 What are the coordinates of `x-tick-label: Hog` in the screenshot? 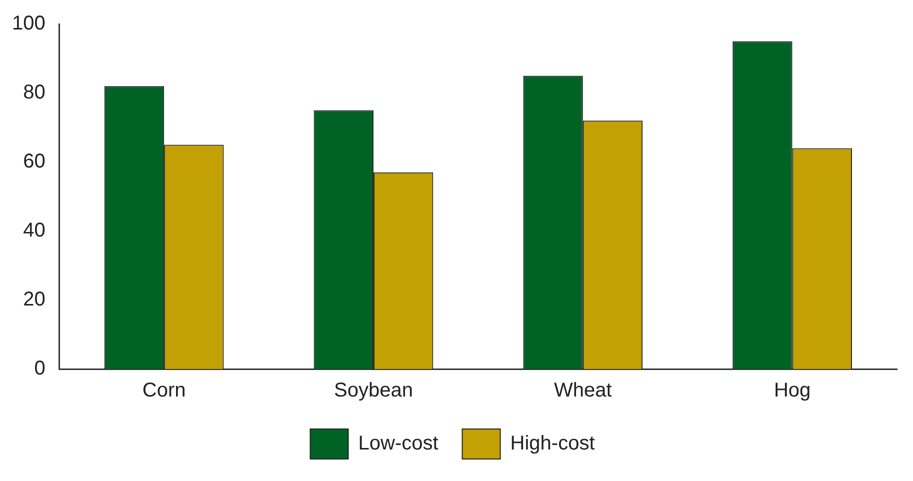 It's located at (792, 391).